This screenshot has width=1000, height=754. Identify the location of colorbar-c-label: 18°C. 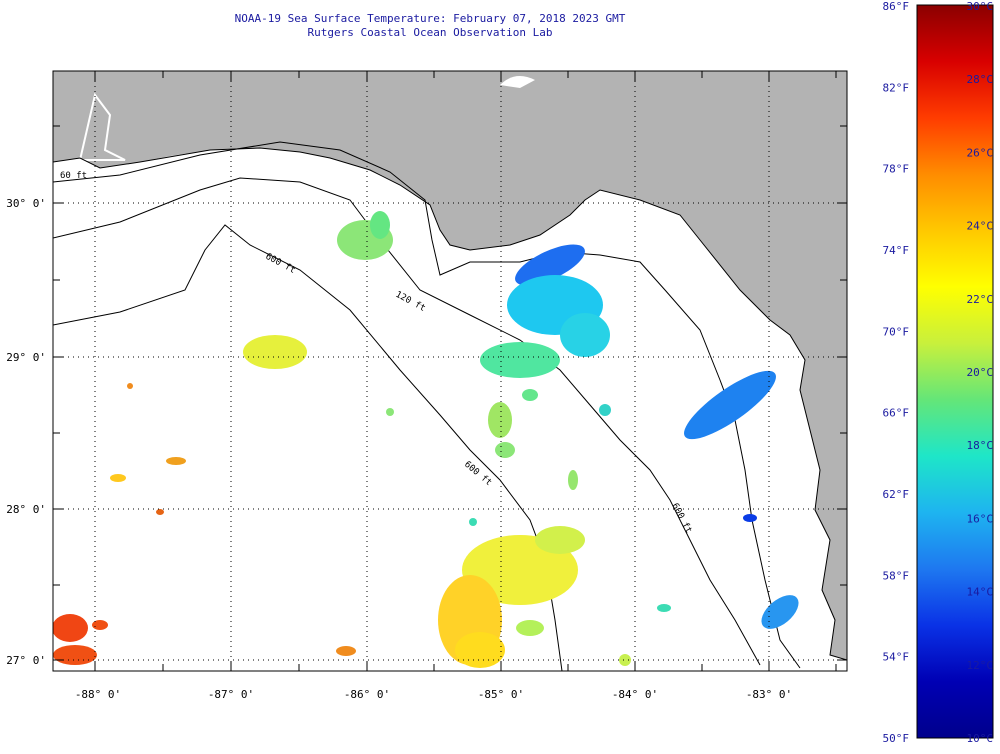
(980, 445).